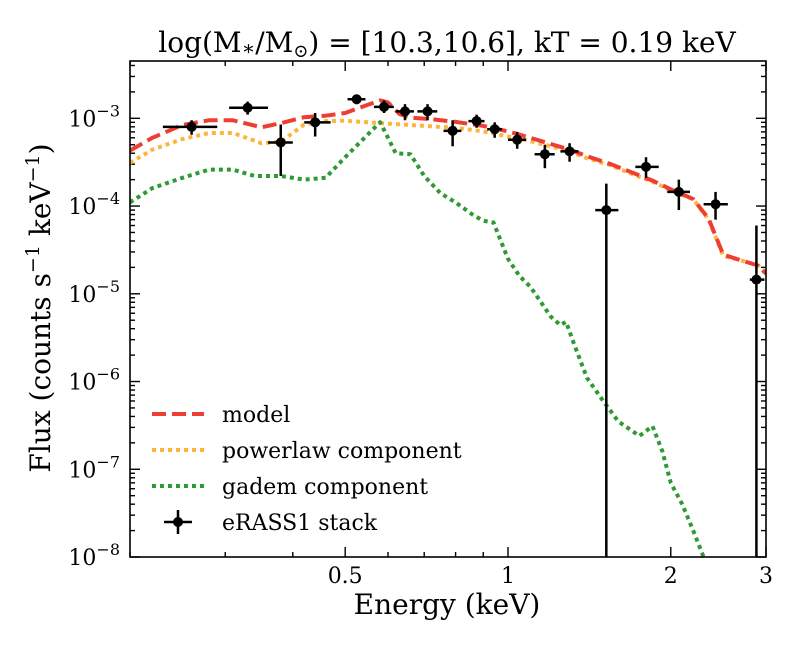  What do you see at coordinates (94, 292) in the screenshot?
I see `y-tick-label: 10⁻⁵` at bounding box center [94, 292].